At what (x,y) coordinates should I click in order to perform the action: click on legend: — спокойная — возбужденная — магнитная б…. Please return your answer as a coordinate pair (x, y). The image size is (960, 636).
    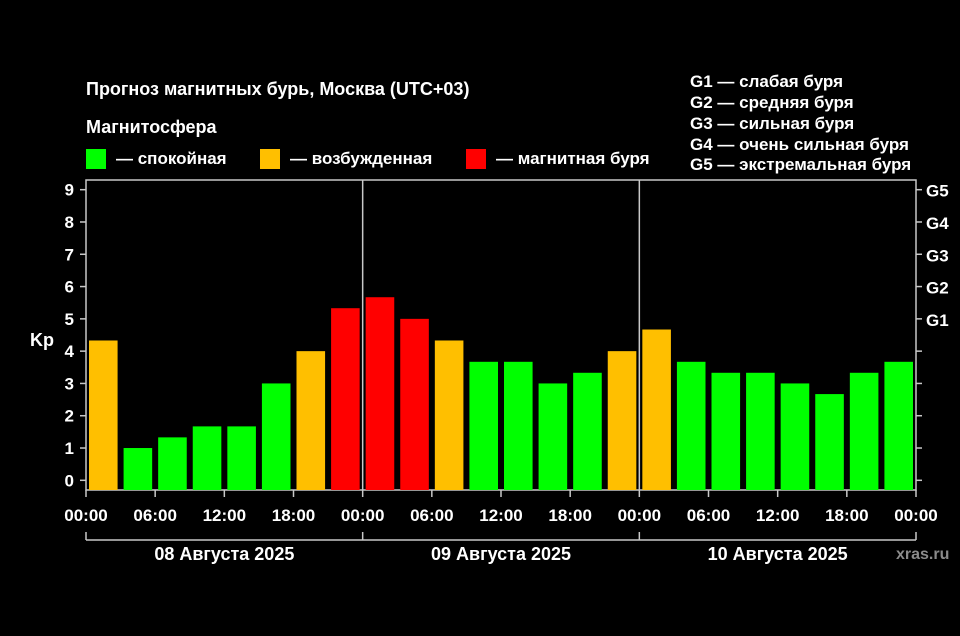
    Looking at the image, I should click on (368, 159).